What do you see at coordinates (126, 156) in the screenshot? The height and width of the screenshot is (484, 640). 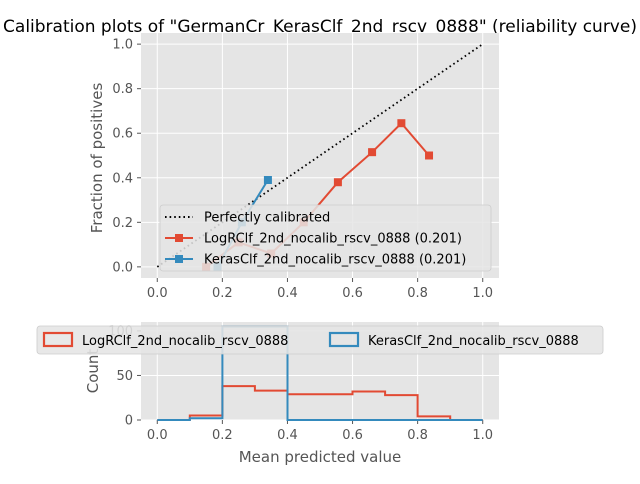 I see `reliability-y-ticks: 0.0 0.2 0.4 0.6 0.8 1.0` at bounding box center [126, 156].